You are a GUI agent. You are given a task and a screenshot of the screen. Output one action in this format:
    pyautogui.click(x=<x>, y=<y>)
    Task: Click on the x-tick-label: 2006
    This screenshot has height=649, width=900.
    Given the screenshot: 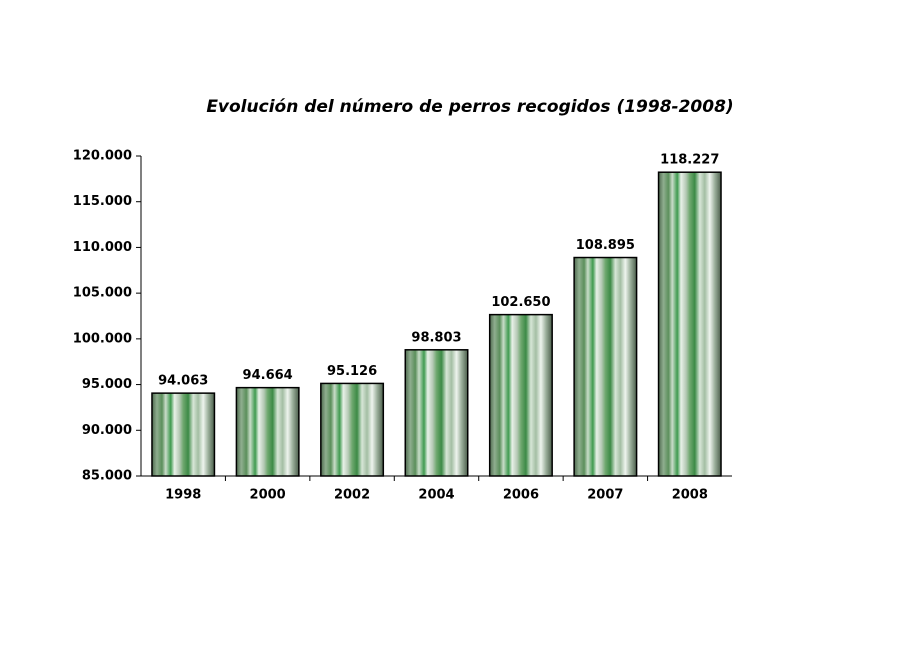 What is the action you would take?
    pyautogui.click(x=521, y=495)
    